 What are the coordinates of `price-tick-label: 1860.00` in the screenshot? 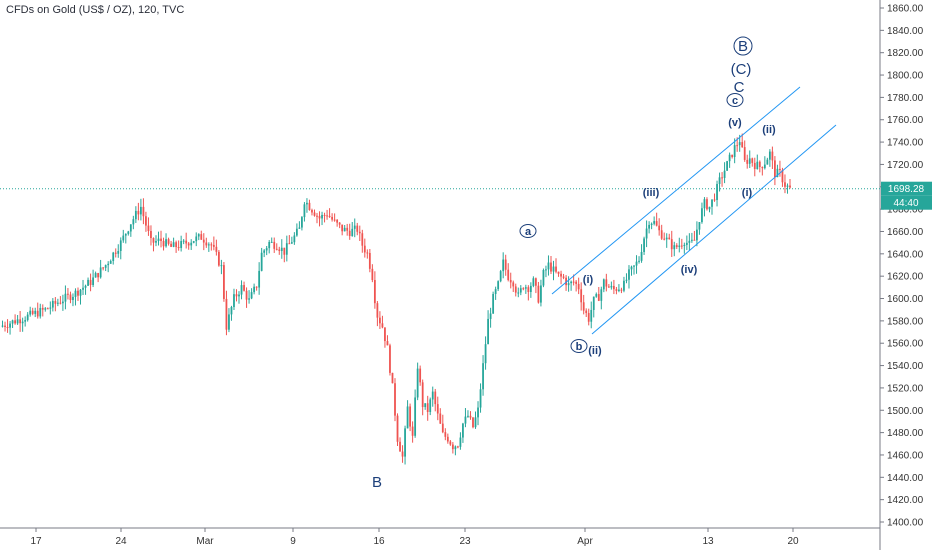 It's located at (905, 9).